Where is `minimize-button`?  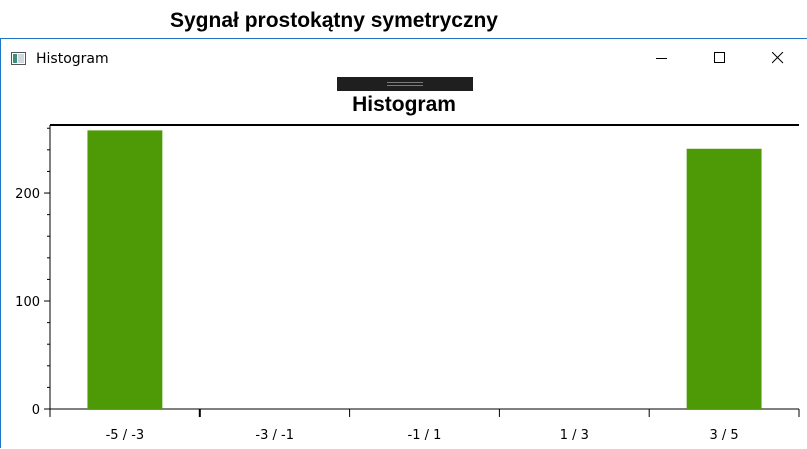
minimize-button is located at coordinates (662, 58).